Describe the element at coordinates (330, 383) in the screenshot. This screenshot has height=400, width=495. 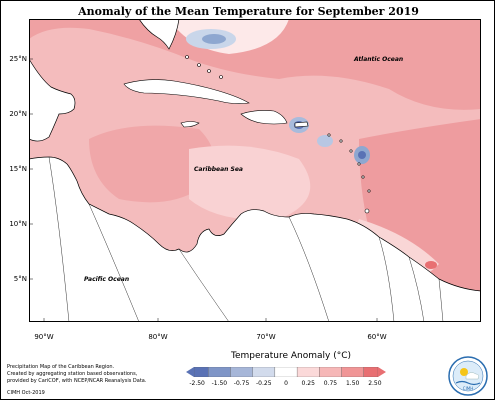
I see `colorbar-tick-label: 0.75` at that location.